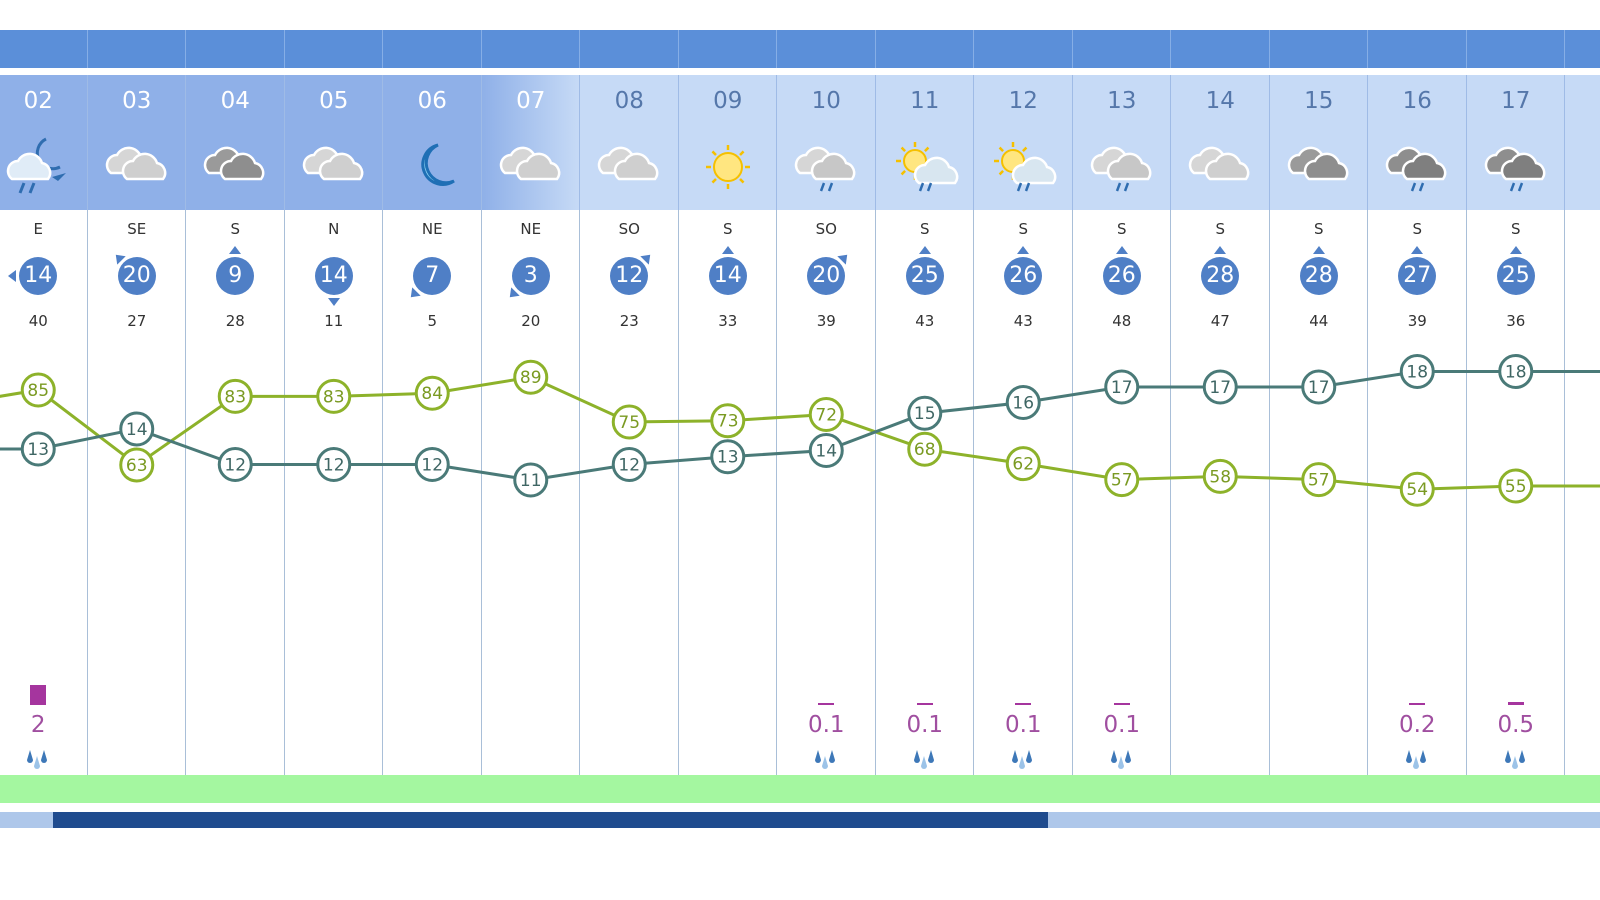 The width and height of the screenshot is (1600, 900). What do you see at coordinates (334, 321) in the screenshot?
I see `wind-gust: 11` at bounding box center [334, 321].